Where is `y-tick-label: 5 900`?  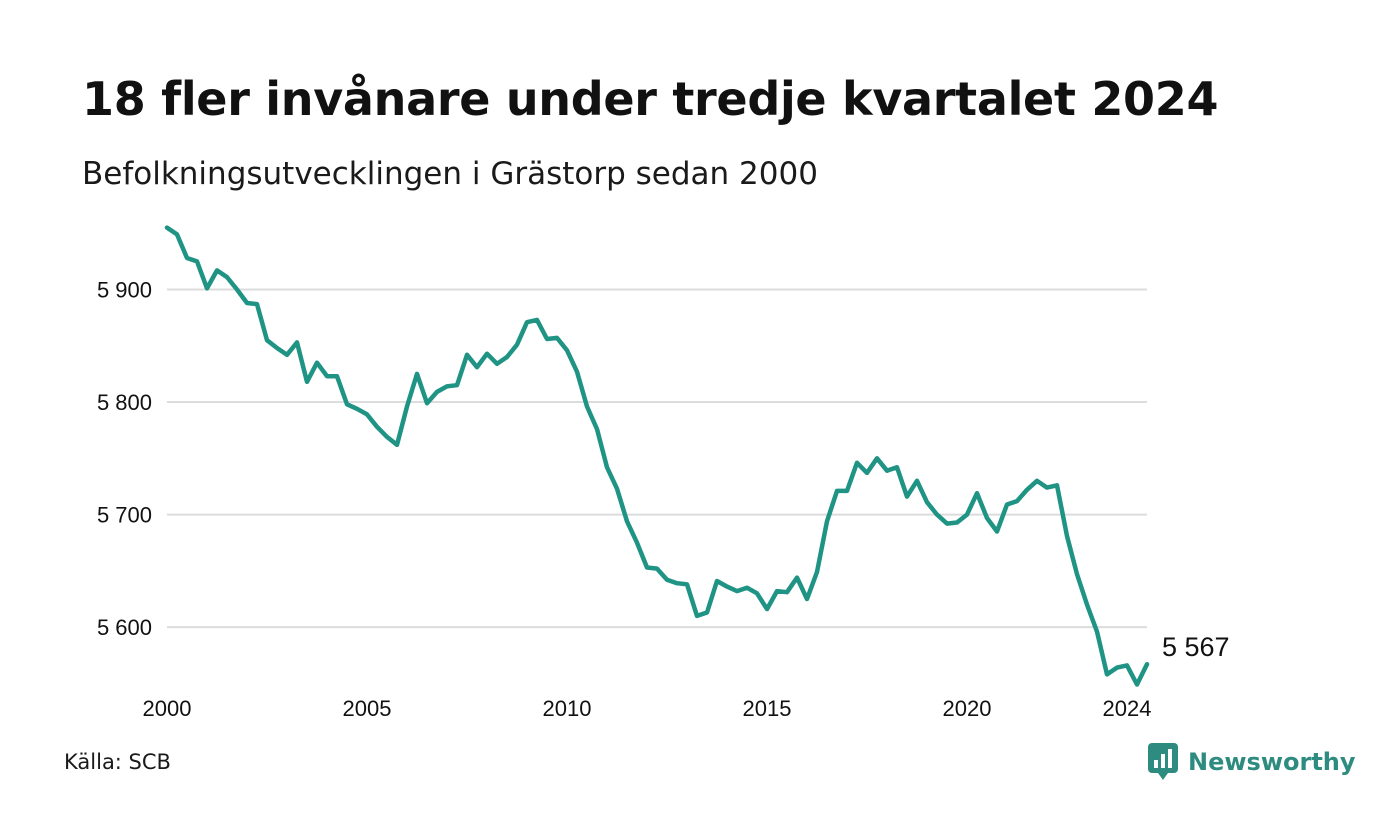
y-tick-label: 5 900 is located at coordinates (124, 290).